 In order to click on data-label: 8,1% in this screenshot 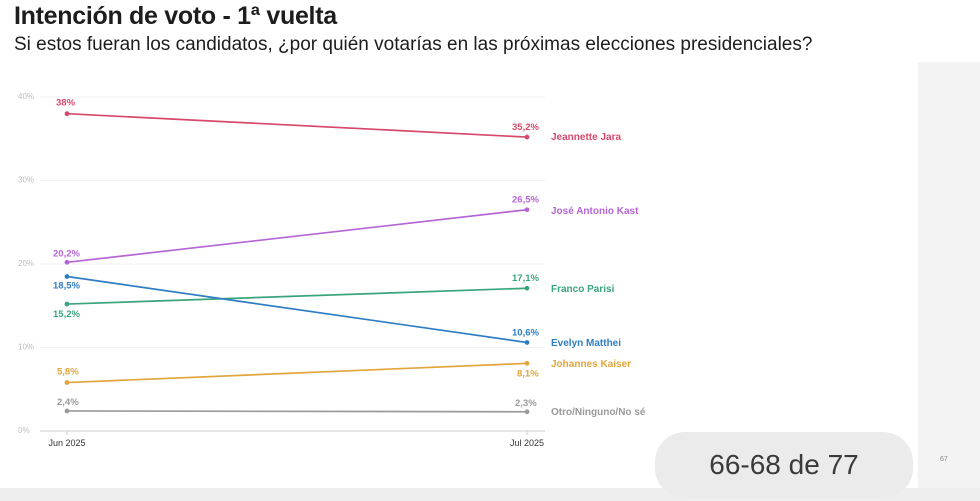, I will do `click(528, 373)`.